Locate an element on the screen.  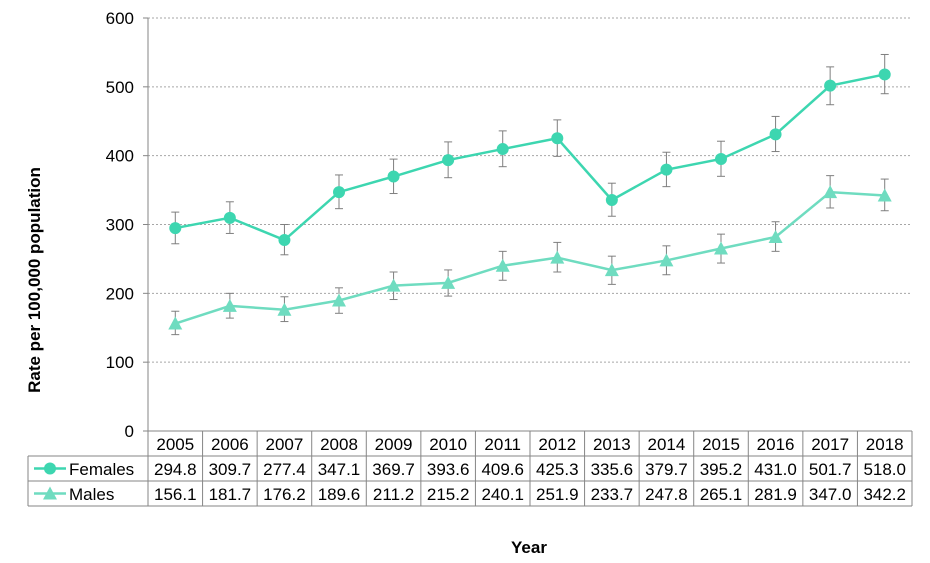
table-cell-value: 251.9 is located at coordinates (557, 494).